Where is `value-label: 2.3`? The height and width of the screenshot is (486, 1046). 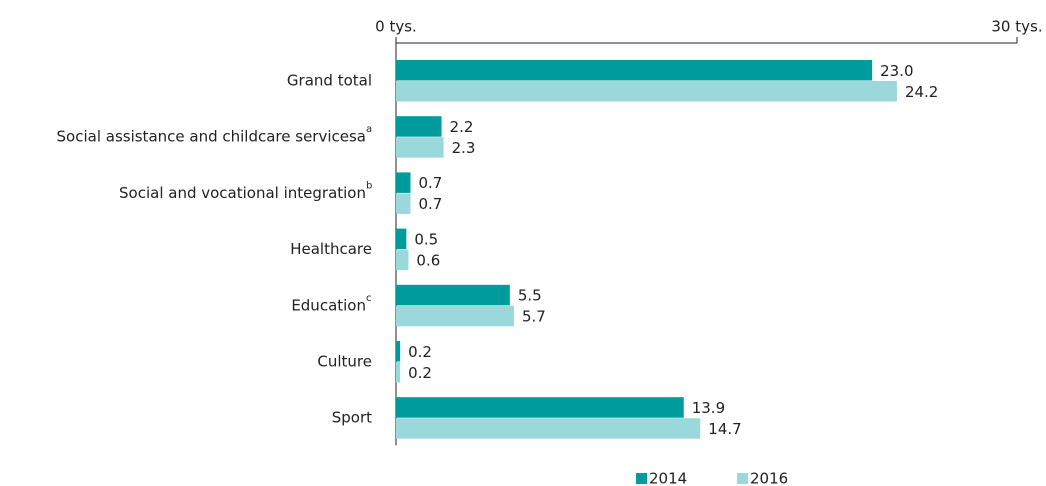
value-label: 2.3 is located at coordinates (464, 148).